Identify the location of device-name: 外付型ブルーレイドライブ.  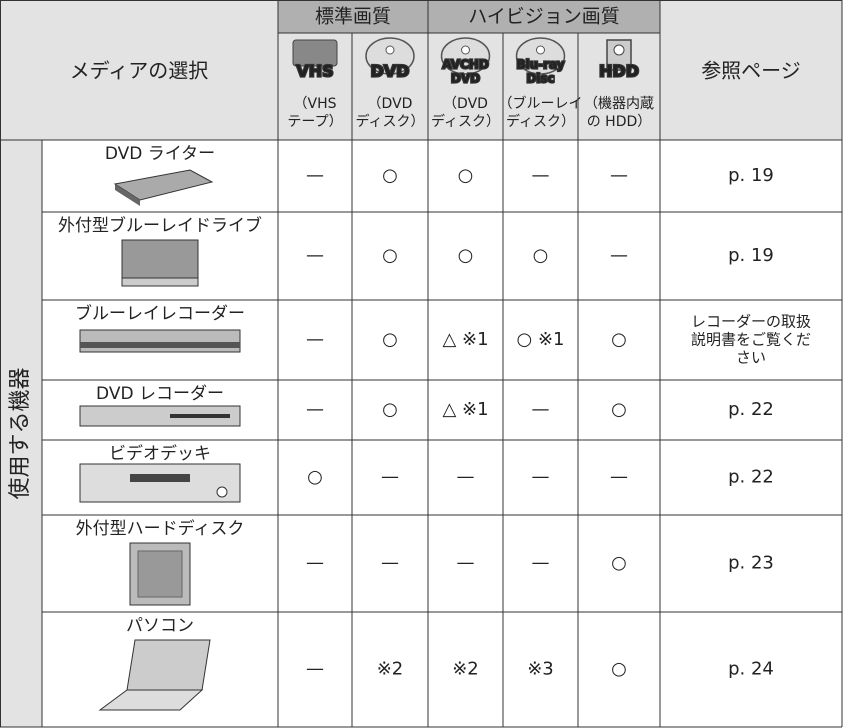
(160, 225).